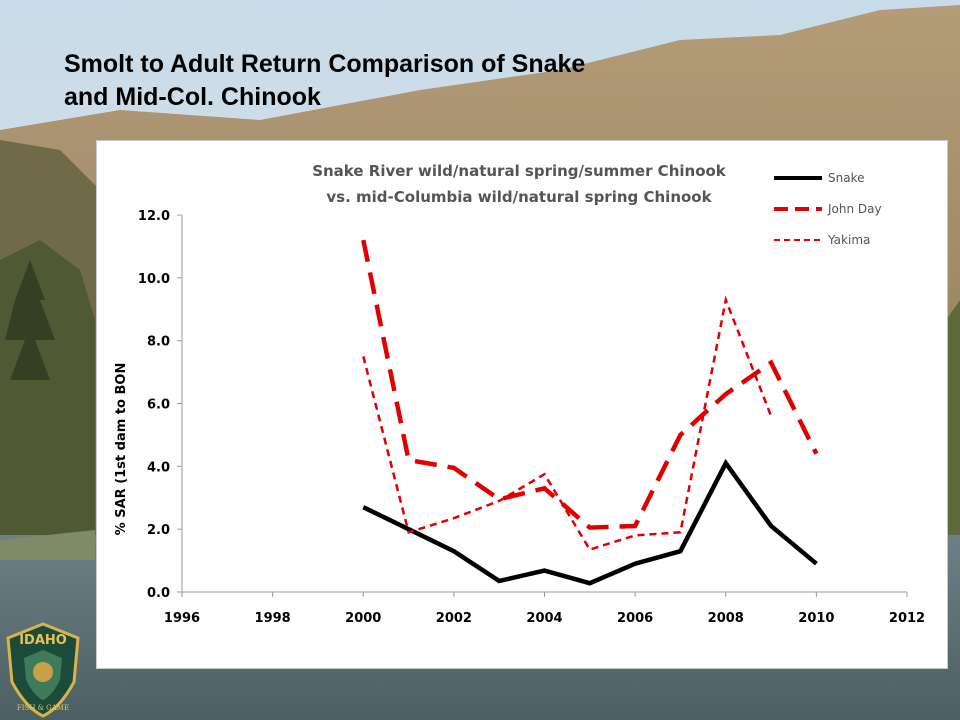 The width and height of the screenshot is (960, 720). Describe the element at coordinates (154, 279) in the screenshot. I see `y-tick-label: 10.0` at that location.